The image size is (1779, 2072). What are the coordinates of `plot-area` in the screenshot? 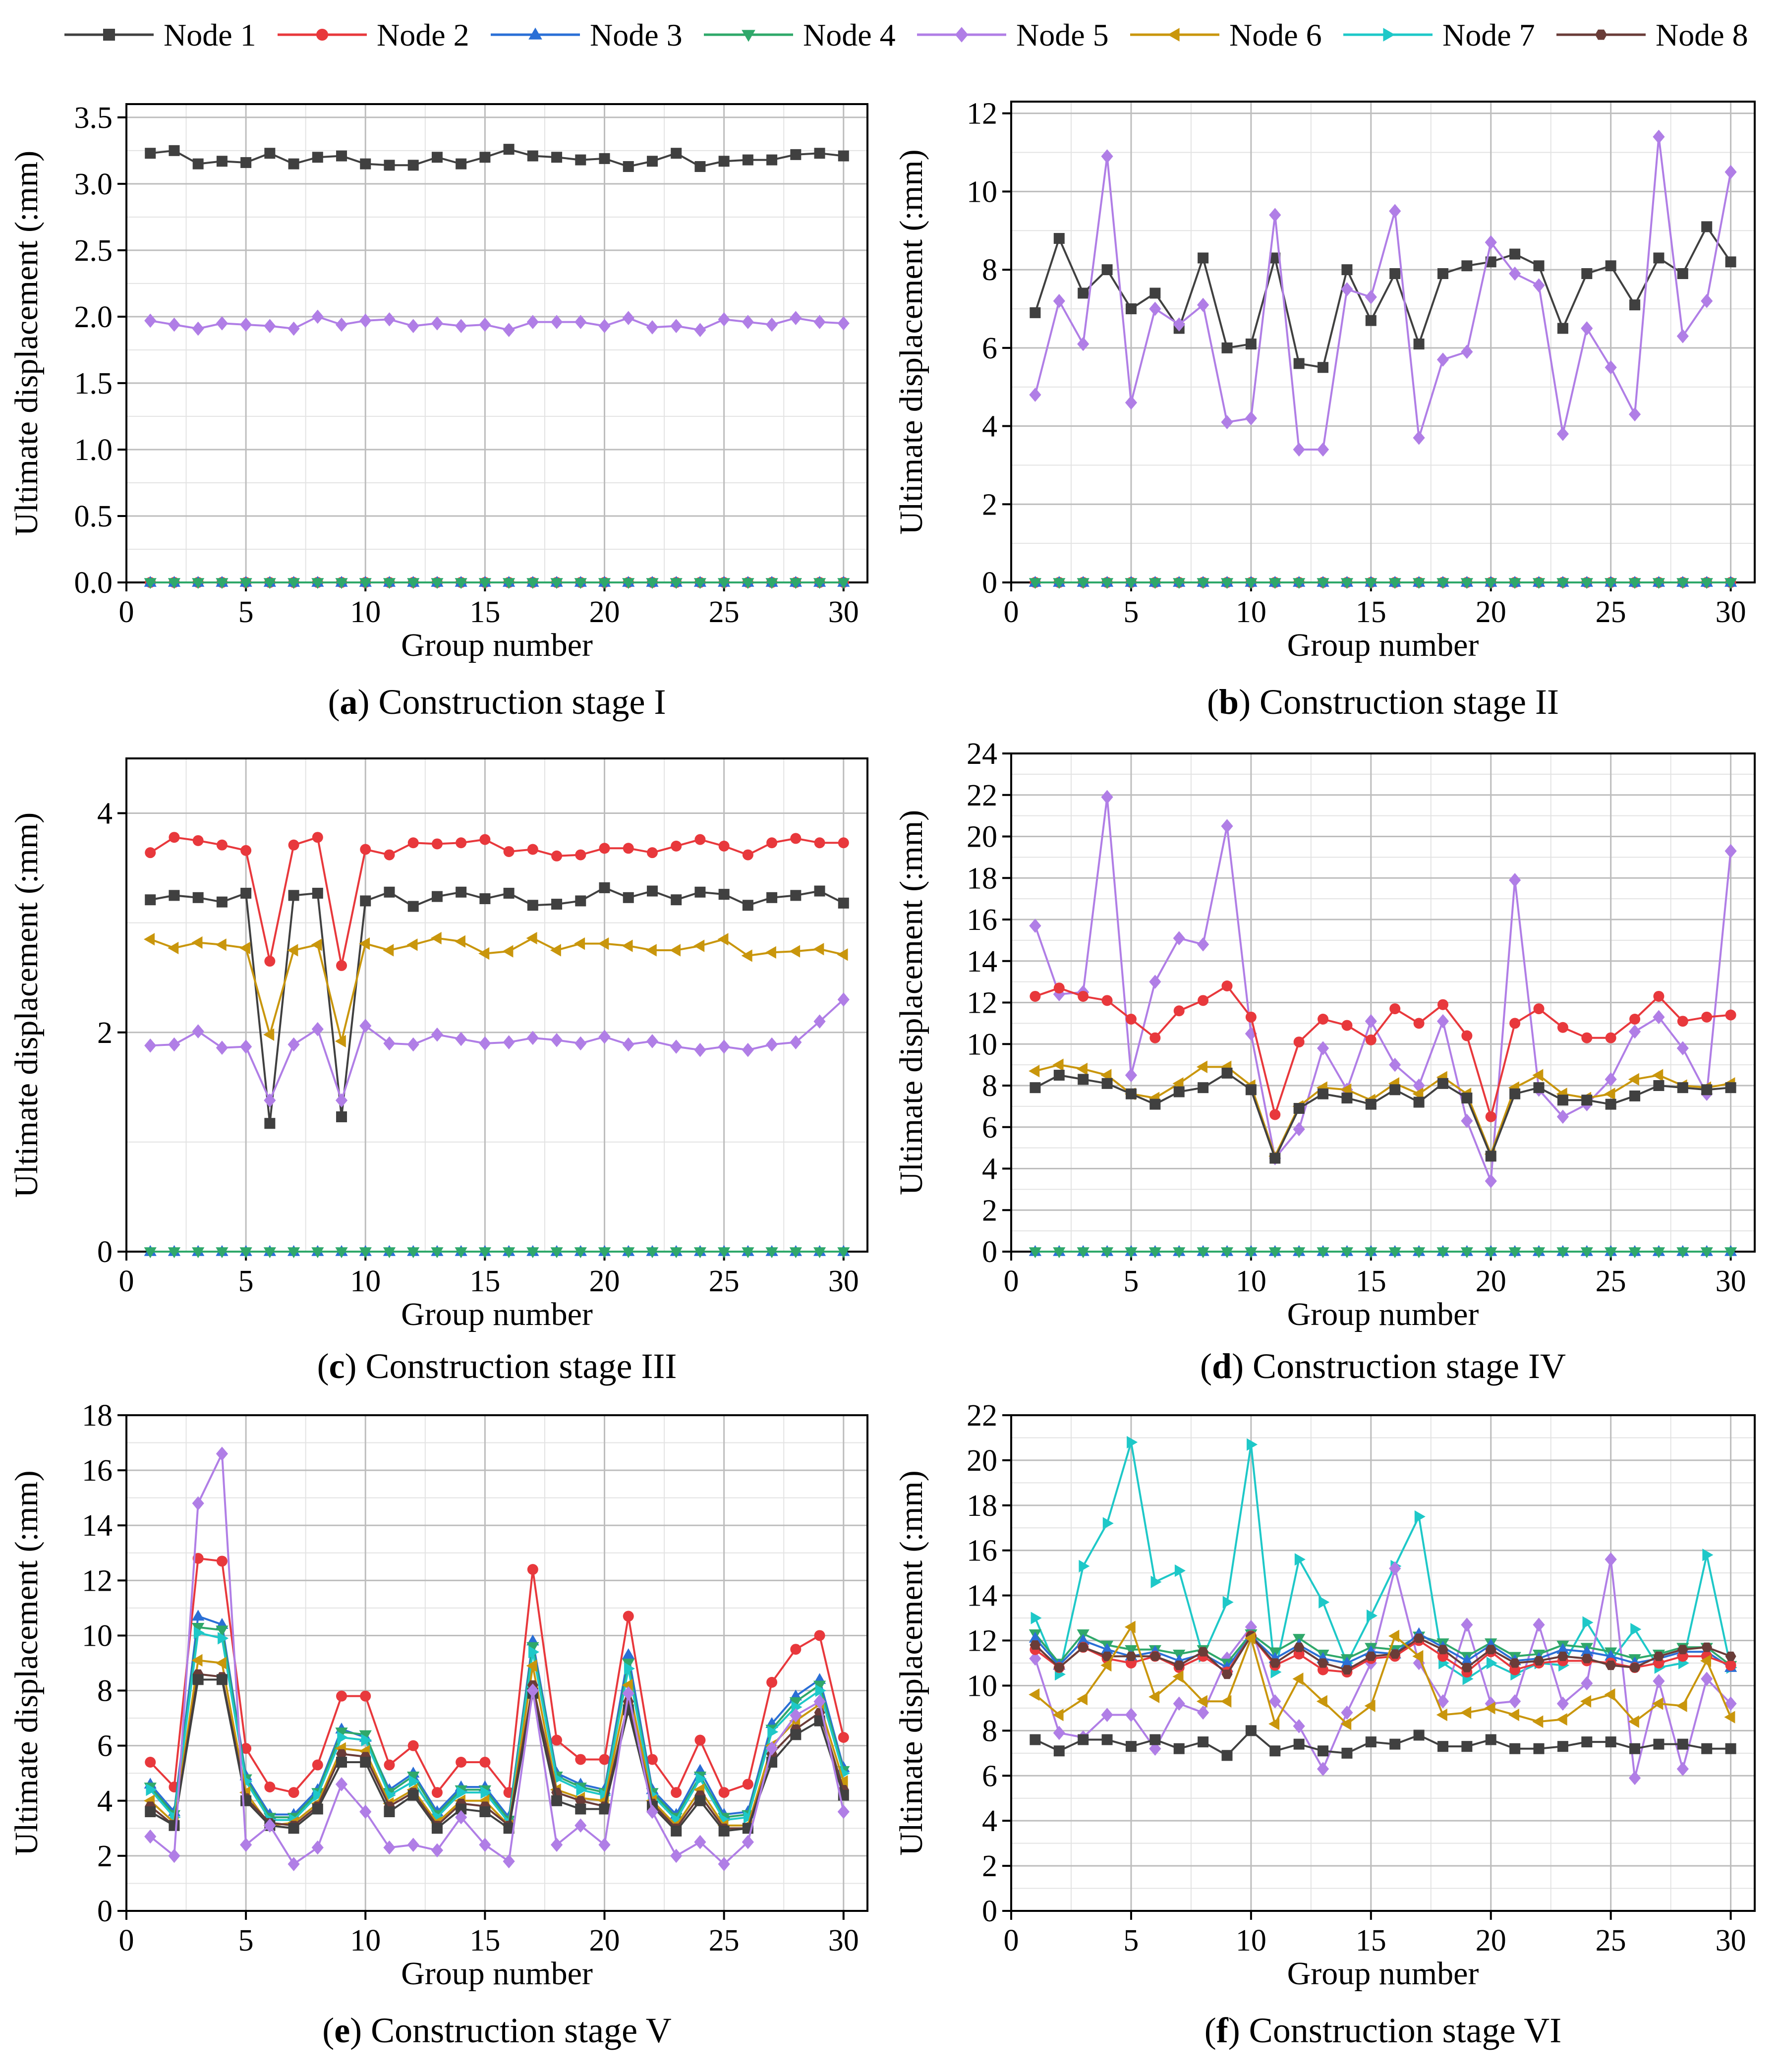 It's located at (496, 1005).